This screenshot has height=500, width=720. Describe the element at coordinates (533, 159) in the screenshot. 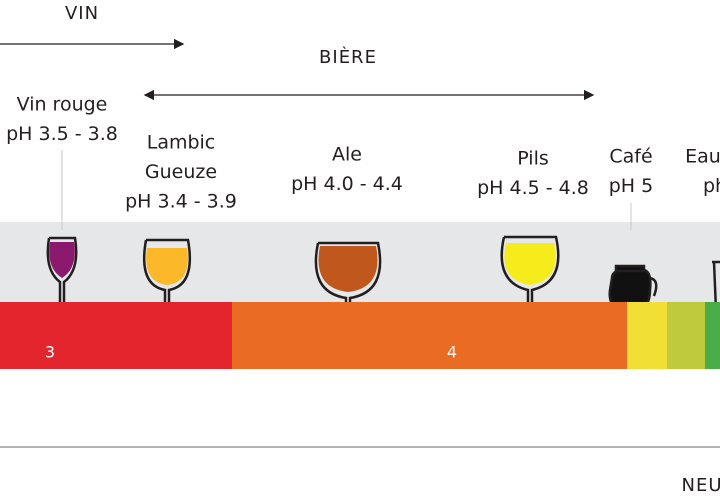

I see `drink-label: Pils` at that location.